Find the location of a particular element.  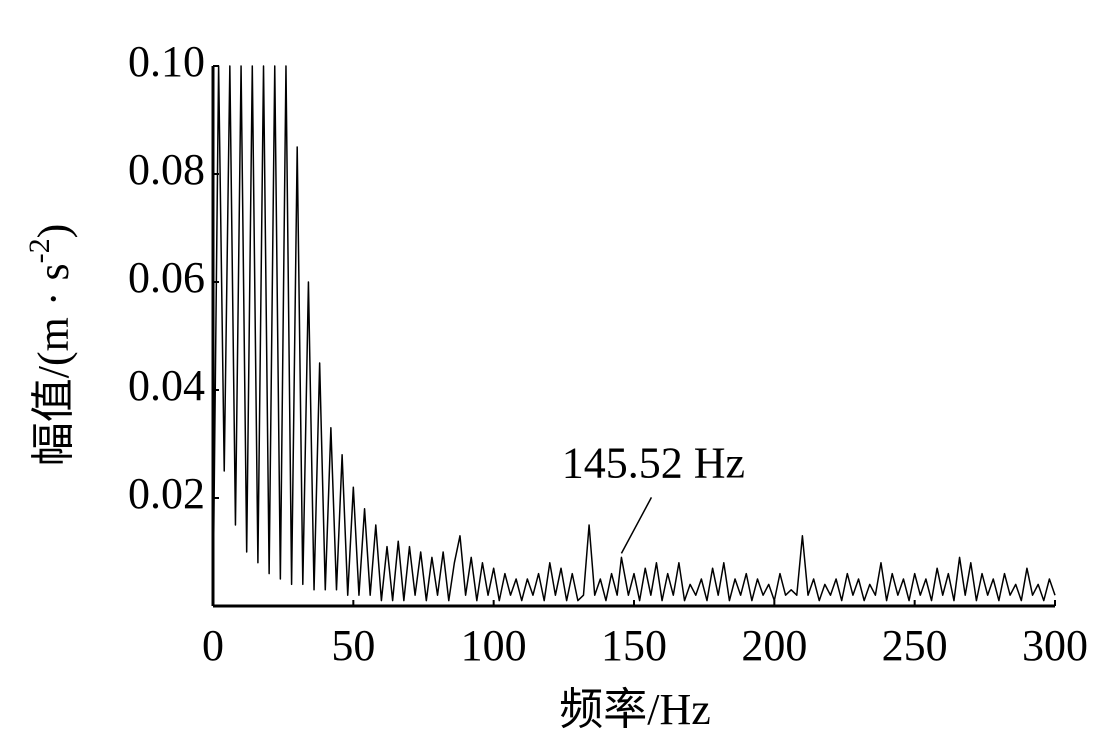

x-tick-label: 150 is located at coordinates (634, 645).